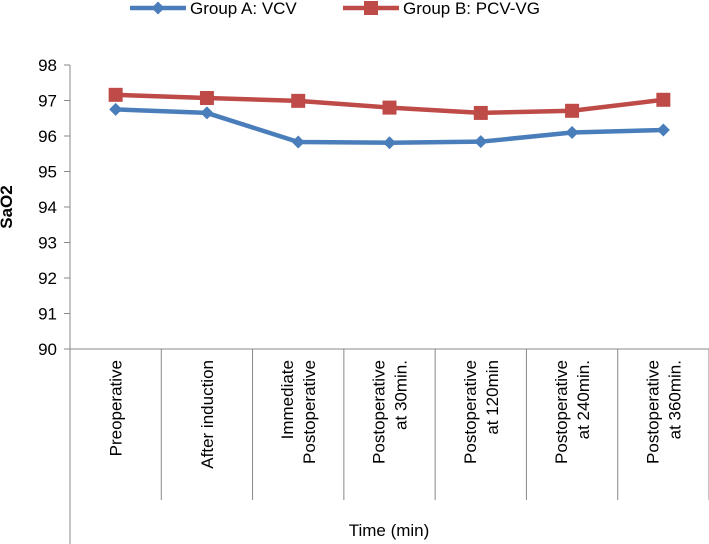 The image size is (709, 544). Describe the element at coordinates (47, 136) in the screenshot. I see `y-tick-label: 96` at that location.